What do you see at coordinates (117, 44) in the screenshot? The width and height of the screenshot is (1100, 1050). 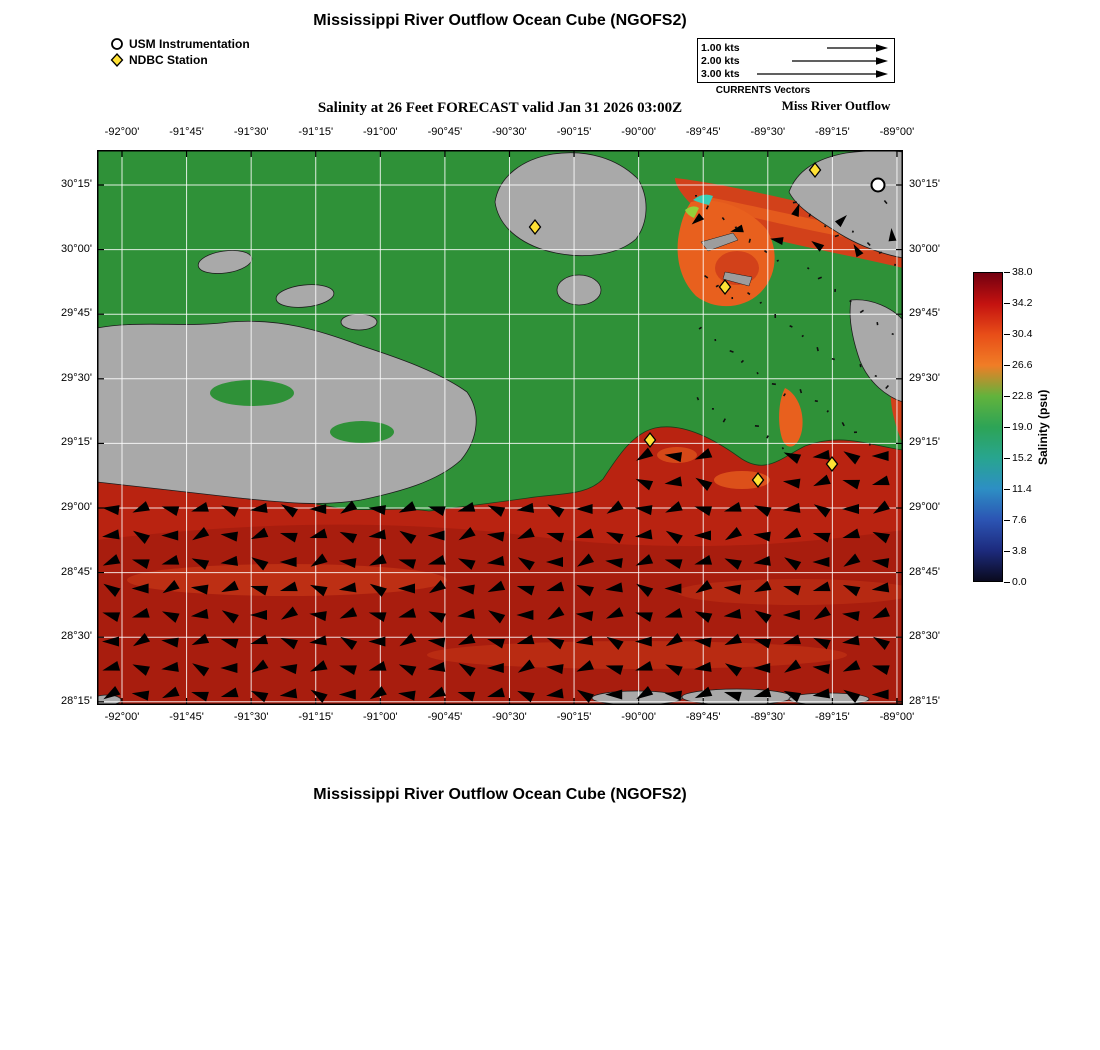 I see `usm-marker-icon` at bounding box center [117, 44].